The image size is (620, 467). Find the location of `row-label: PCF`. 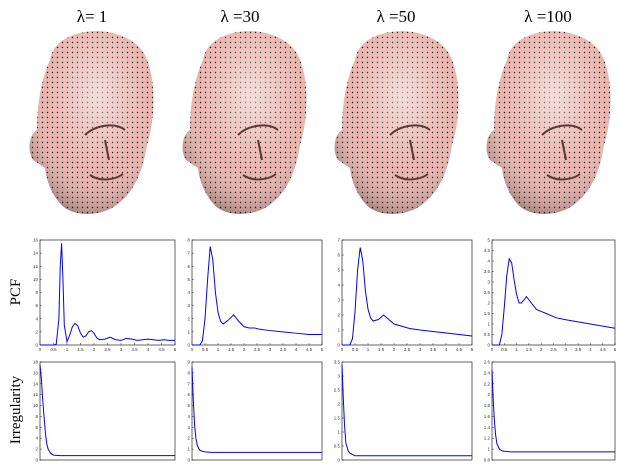

row-label: PCF is located at coordinates (16, 292).